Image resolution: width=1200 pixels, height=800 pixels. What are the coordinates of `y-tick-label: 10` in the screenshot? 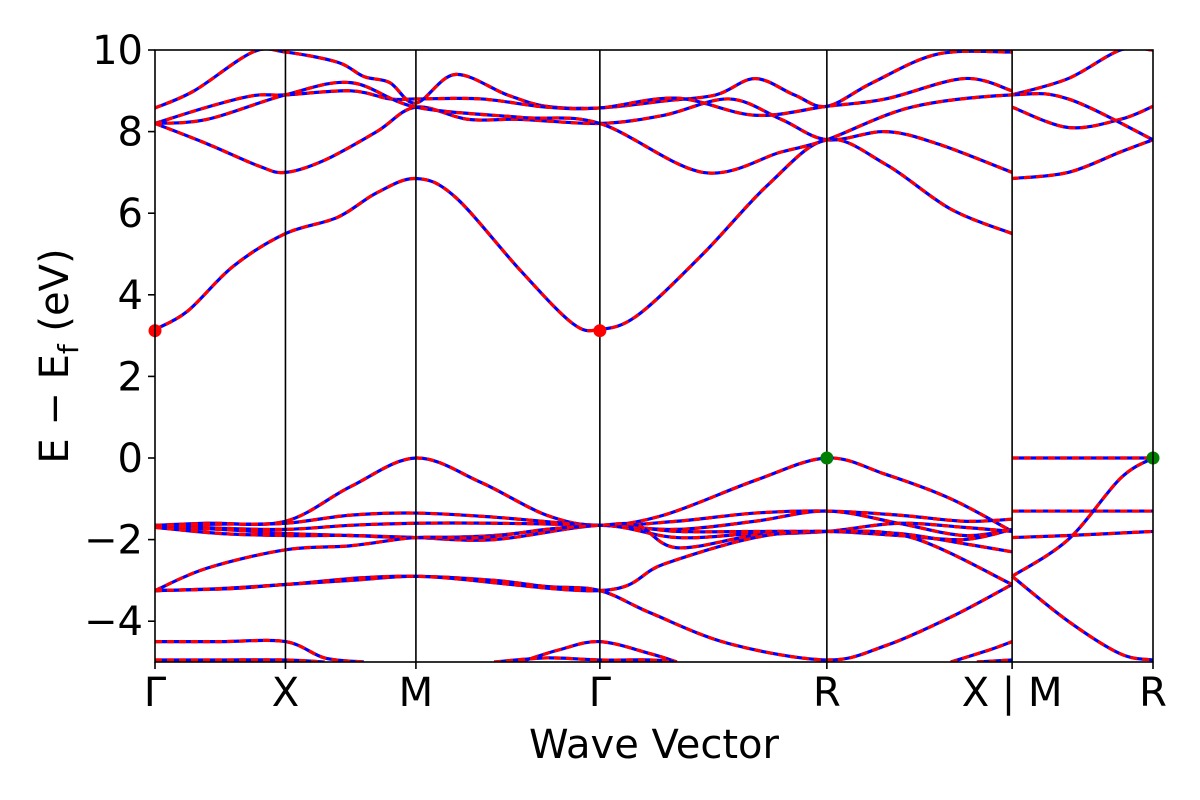 It's located at (117, 51).